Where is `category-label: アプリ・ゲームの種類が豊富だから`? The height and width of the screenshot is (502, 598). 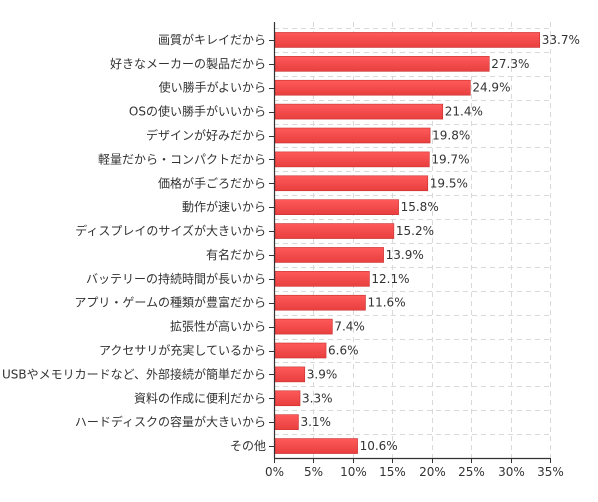
category-label: アプリ・ゲームの種類が豊富だから is located at coordinates (170, 302).